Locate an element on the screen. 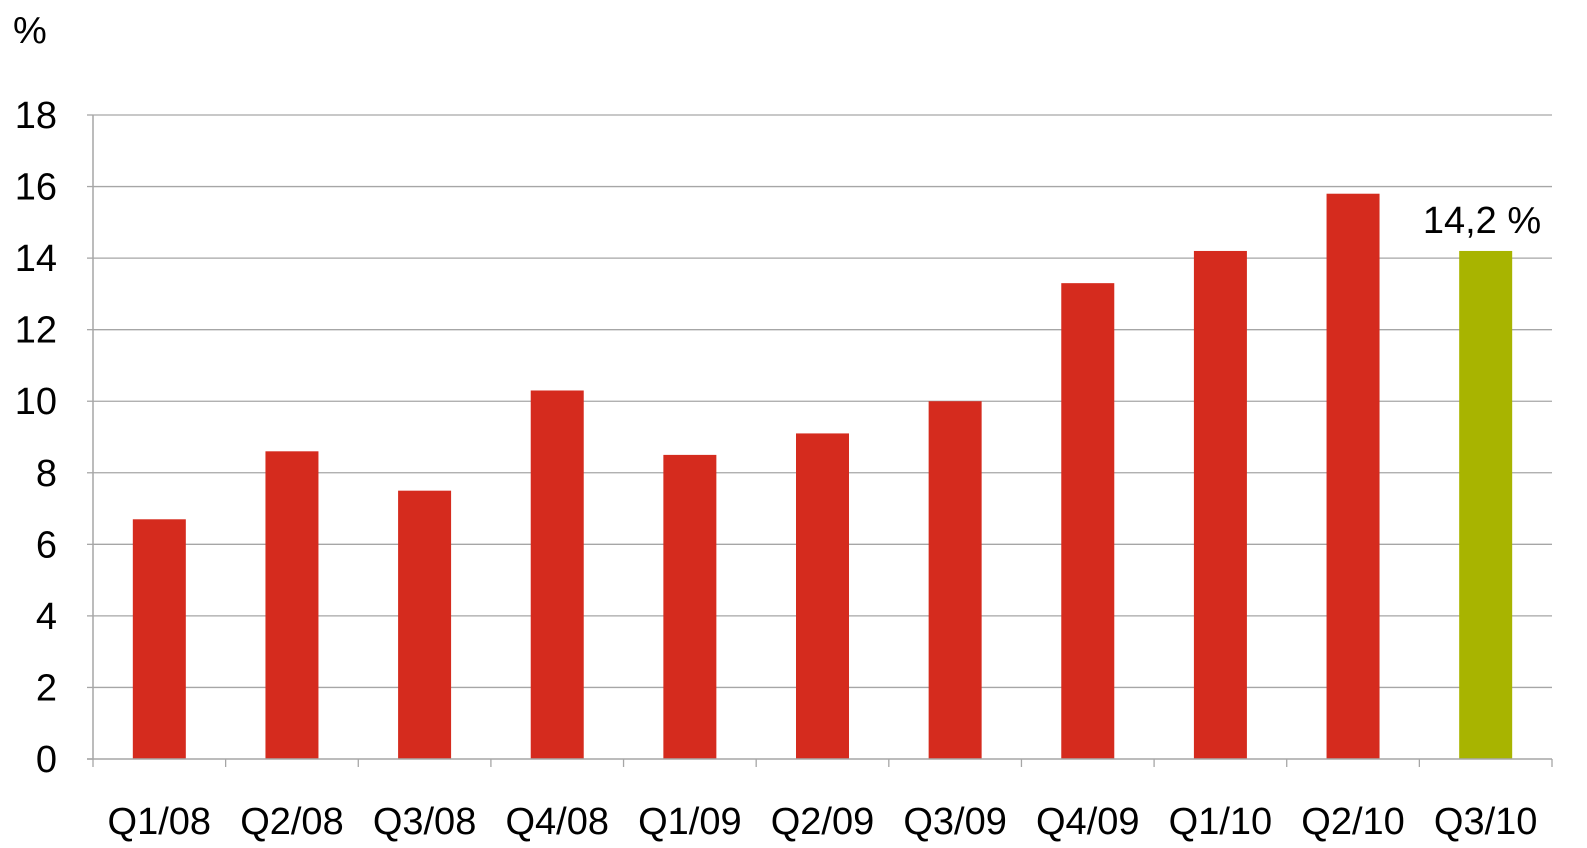 The image size is (1587, 848). annotations: 14,2 % is located at coordinates (1482, 221).